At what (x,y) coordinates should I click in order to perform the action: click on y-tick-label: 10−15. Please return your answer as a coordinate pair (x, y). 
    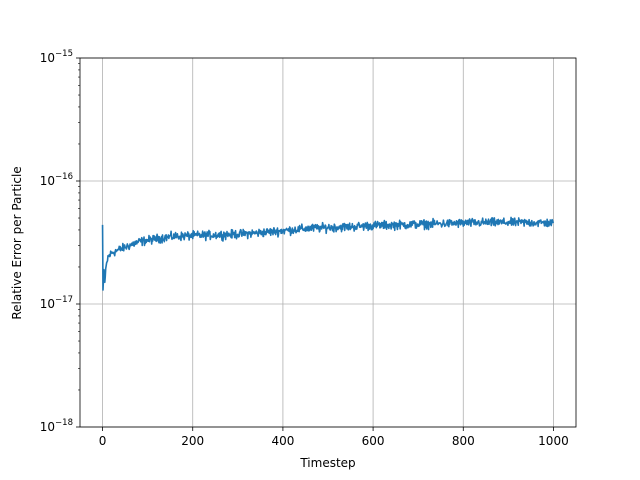
    Looking at the image, I should click on (56, 57).